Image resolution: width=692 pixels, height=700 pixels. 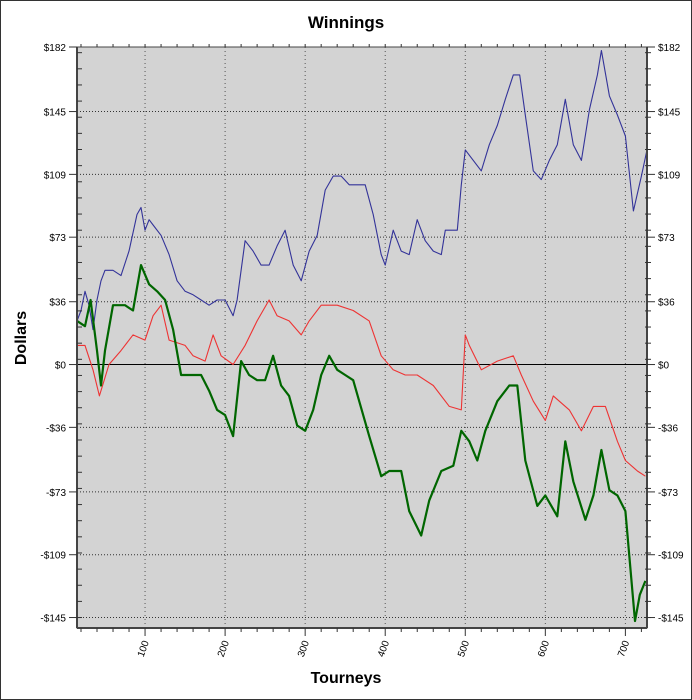 What do you see at coordinates (384, 649) in the screenshot?
I see `x-tick-label: 400` at bounding box center [384, 649].